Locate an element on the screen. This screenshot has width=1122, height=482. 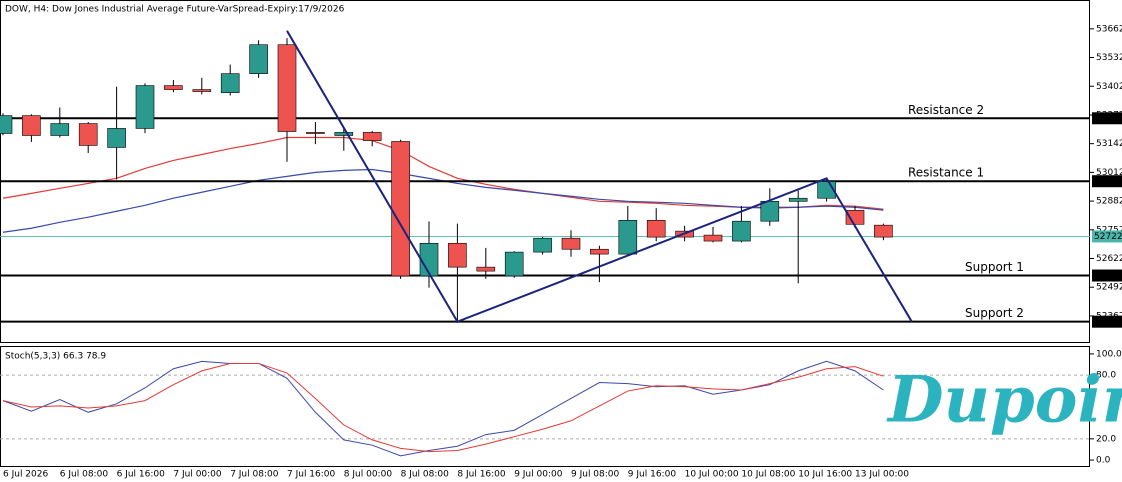
x-tick-label: 10 Jul 00:00 is located at coordinates (712, 475).